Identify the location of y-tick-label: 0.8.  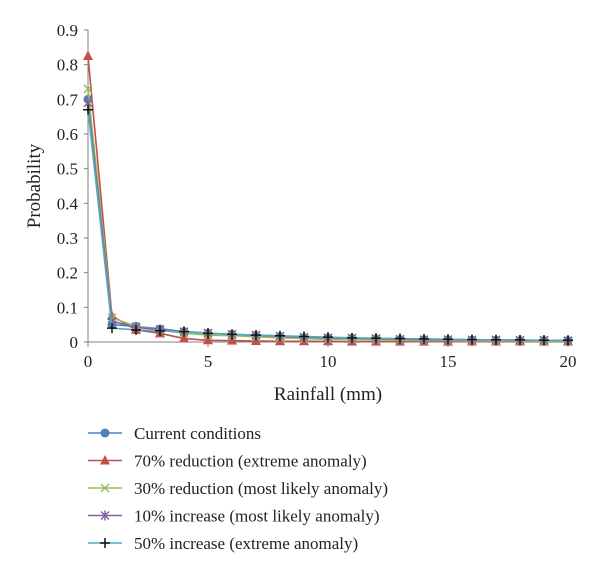
(67, 65).